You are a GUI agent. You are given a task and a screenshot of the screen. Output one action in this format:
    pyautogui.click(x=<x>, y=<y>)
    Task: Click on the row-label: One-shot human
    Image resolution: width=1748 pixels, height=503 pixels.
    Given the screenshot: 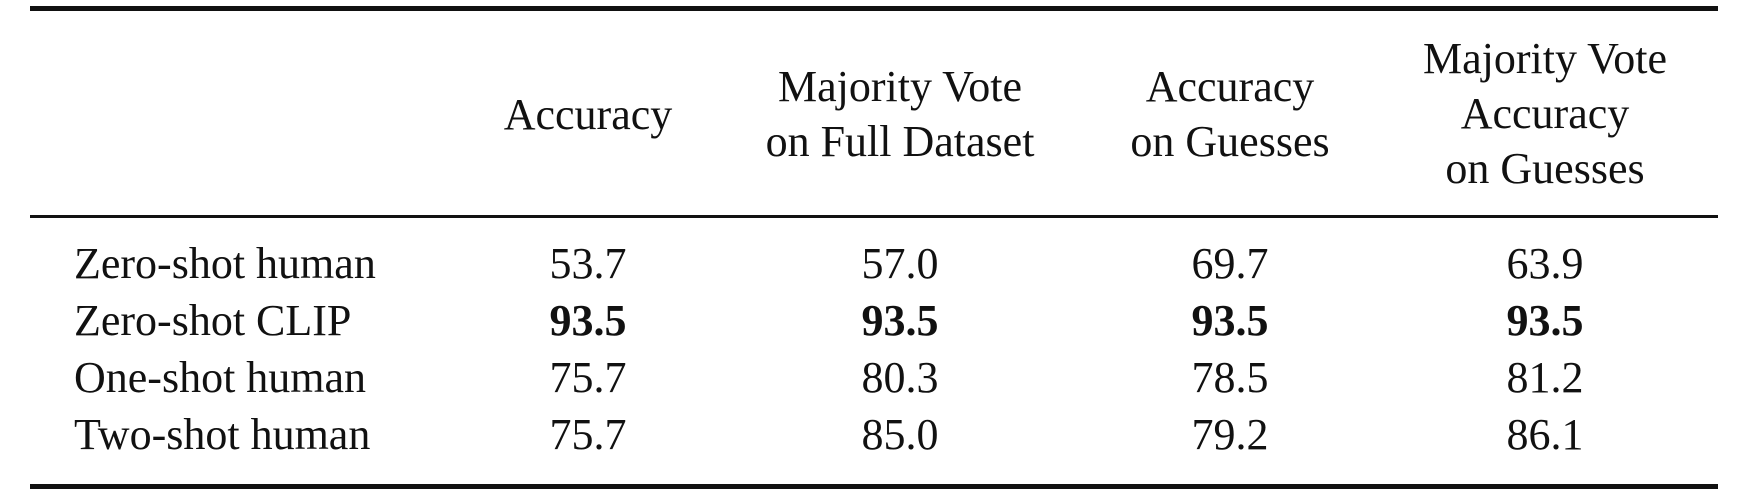 What is the action you would take?
    pyautogui.click(x=220, y=377)
    